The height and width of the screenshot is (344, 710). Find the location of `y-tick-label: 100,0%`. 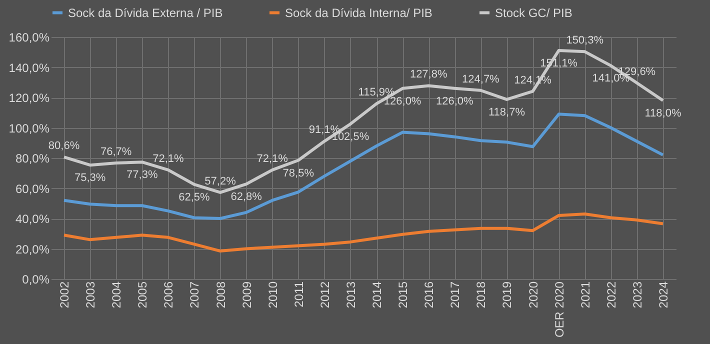

y-tick-label: 100,0% is located at coordinates (29, 128).